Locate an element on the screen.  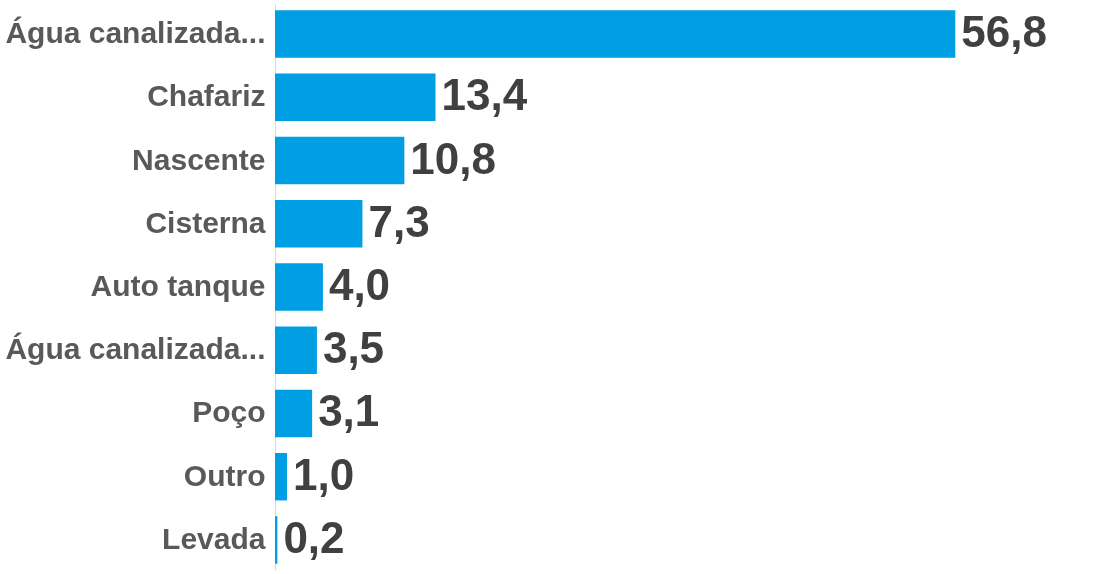
y-tick-label: Nascente is located at coordinates (199, 159).